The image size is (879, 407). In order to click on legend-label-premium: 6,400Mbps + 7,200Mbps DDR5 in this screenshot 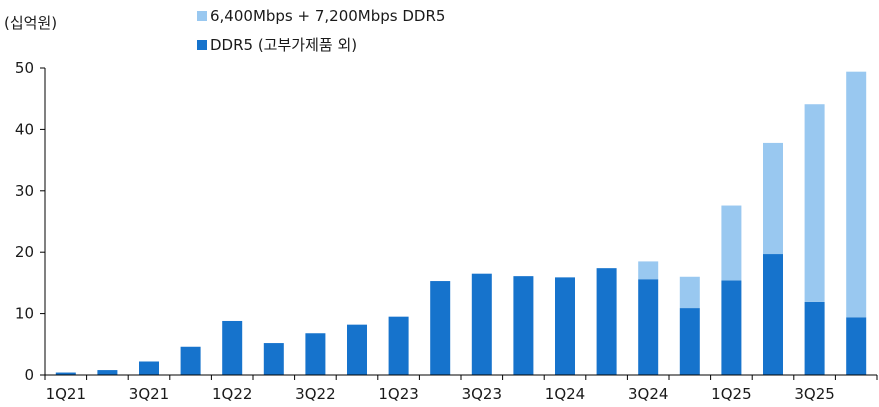, I will do `click(327, 16)`.